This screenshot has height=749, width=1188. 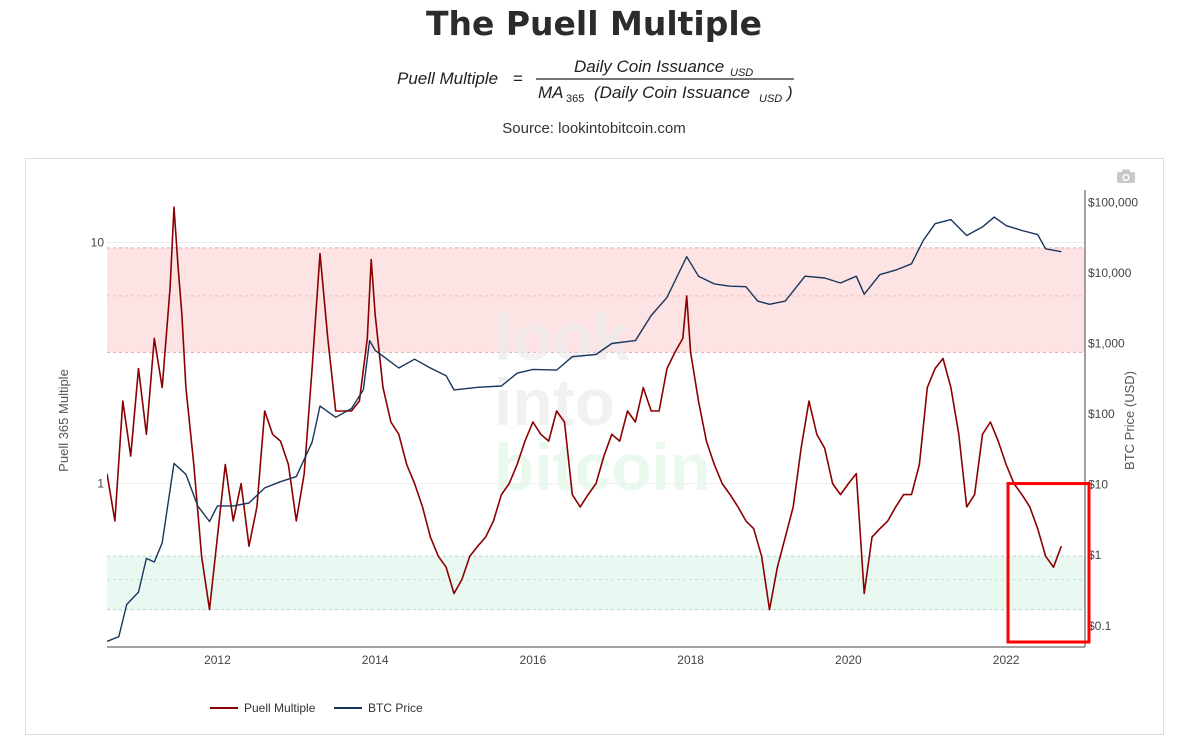 I want to click on formula-denominator-prefix-subscript: 365, so click(x=575, y=99).